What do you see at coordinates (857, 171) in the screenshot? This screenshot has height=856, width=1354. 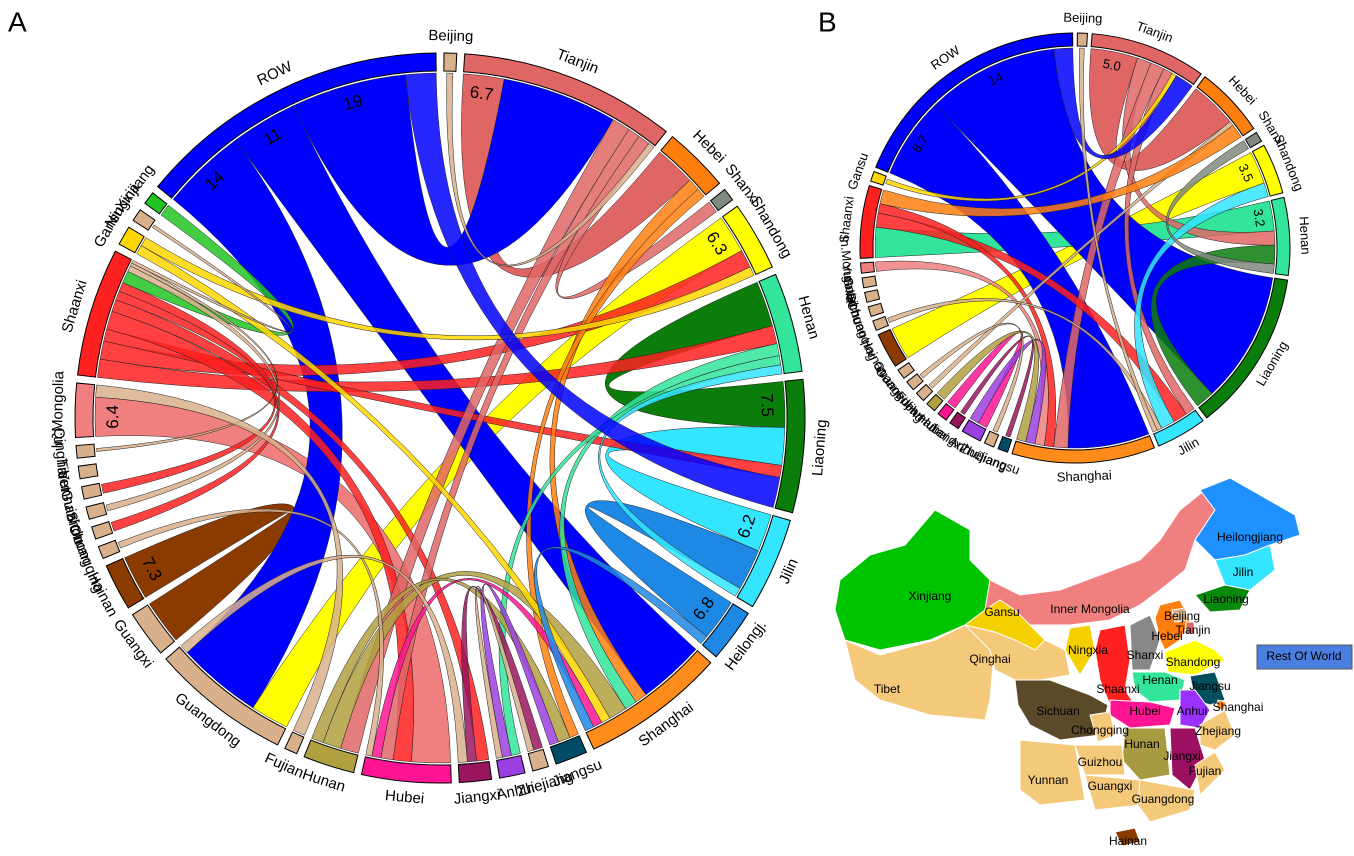 I see `segment-label: Gansu` at bounding box center [857, 171].